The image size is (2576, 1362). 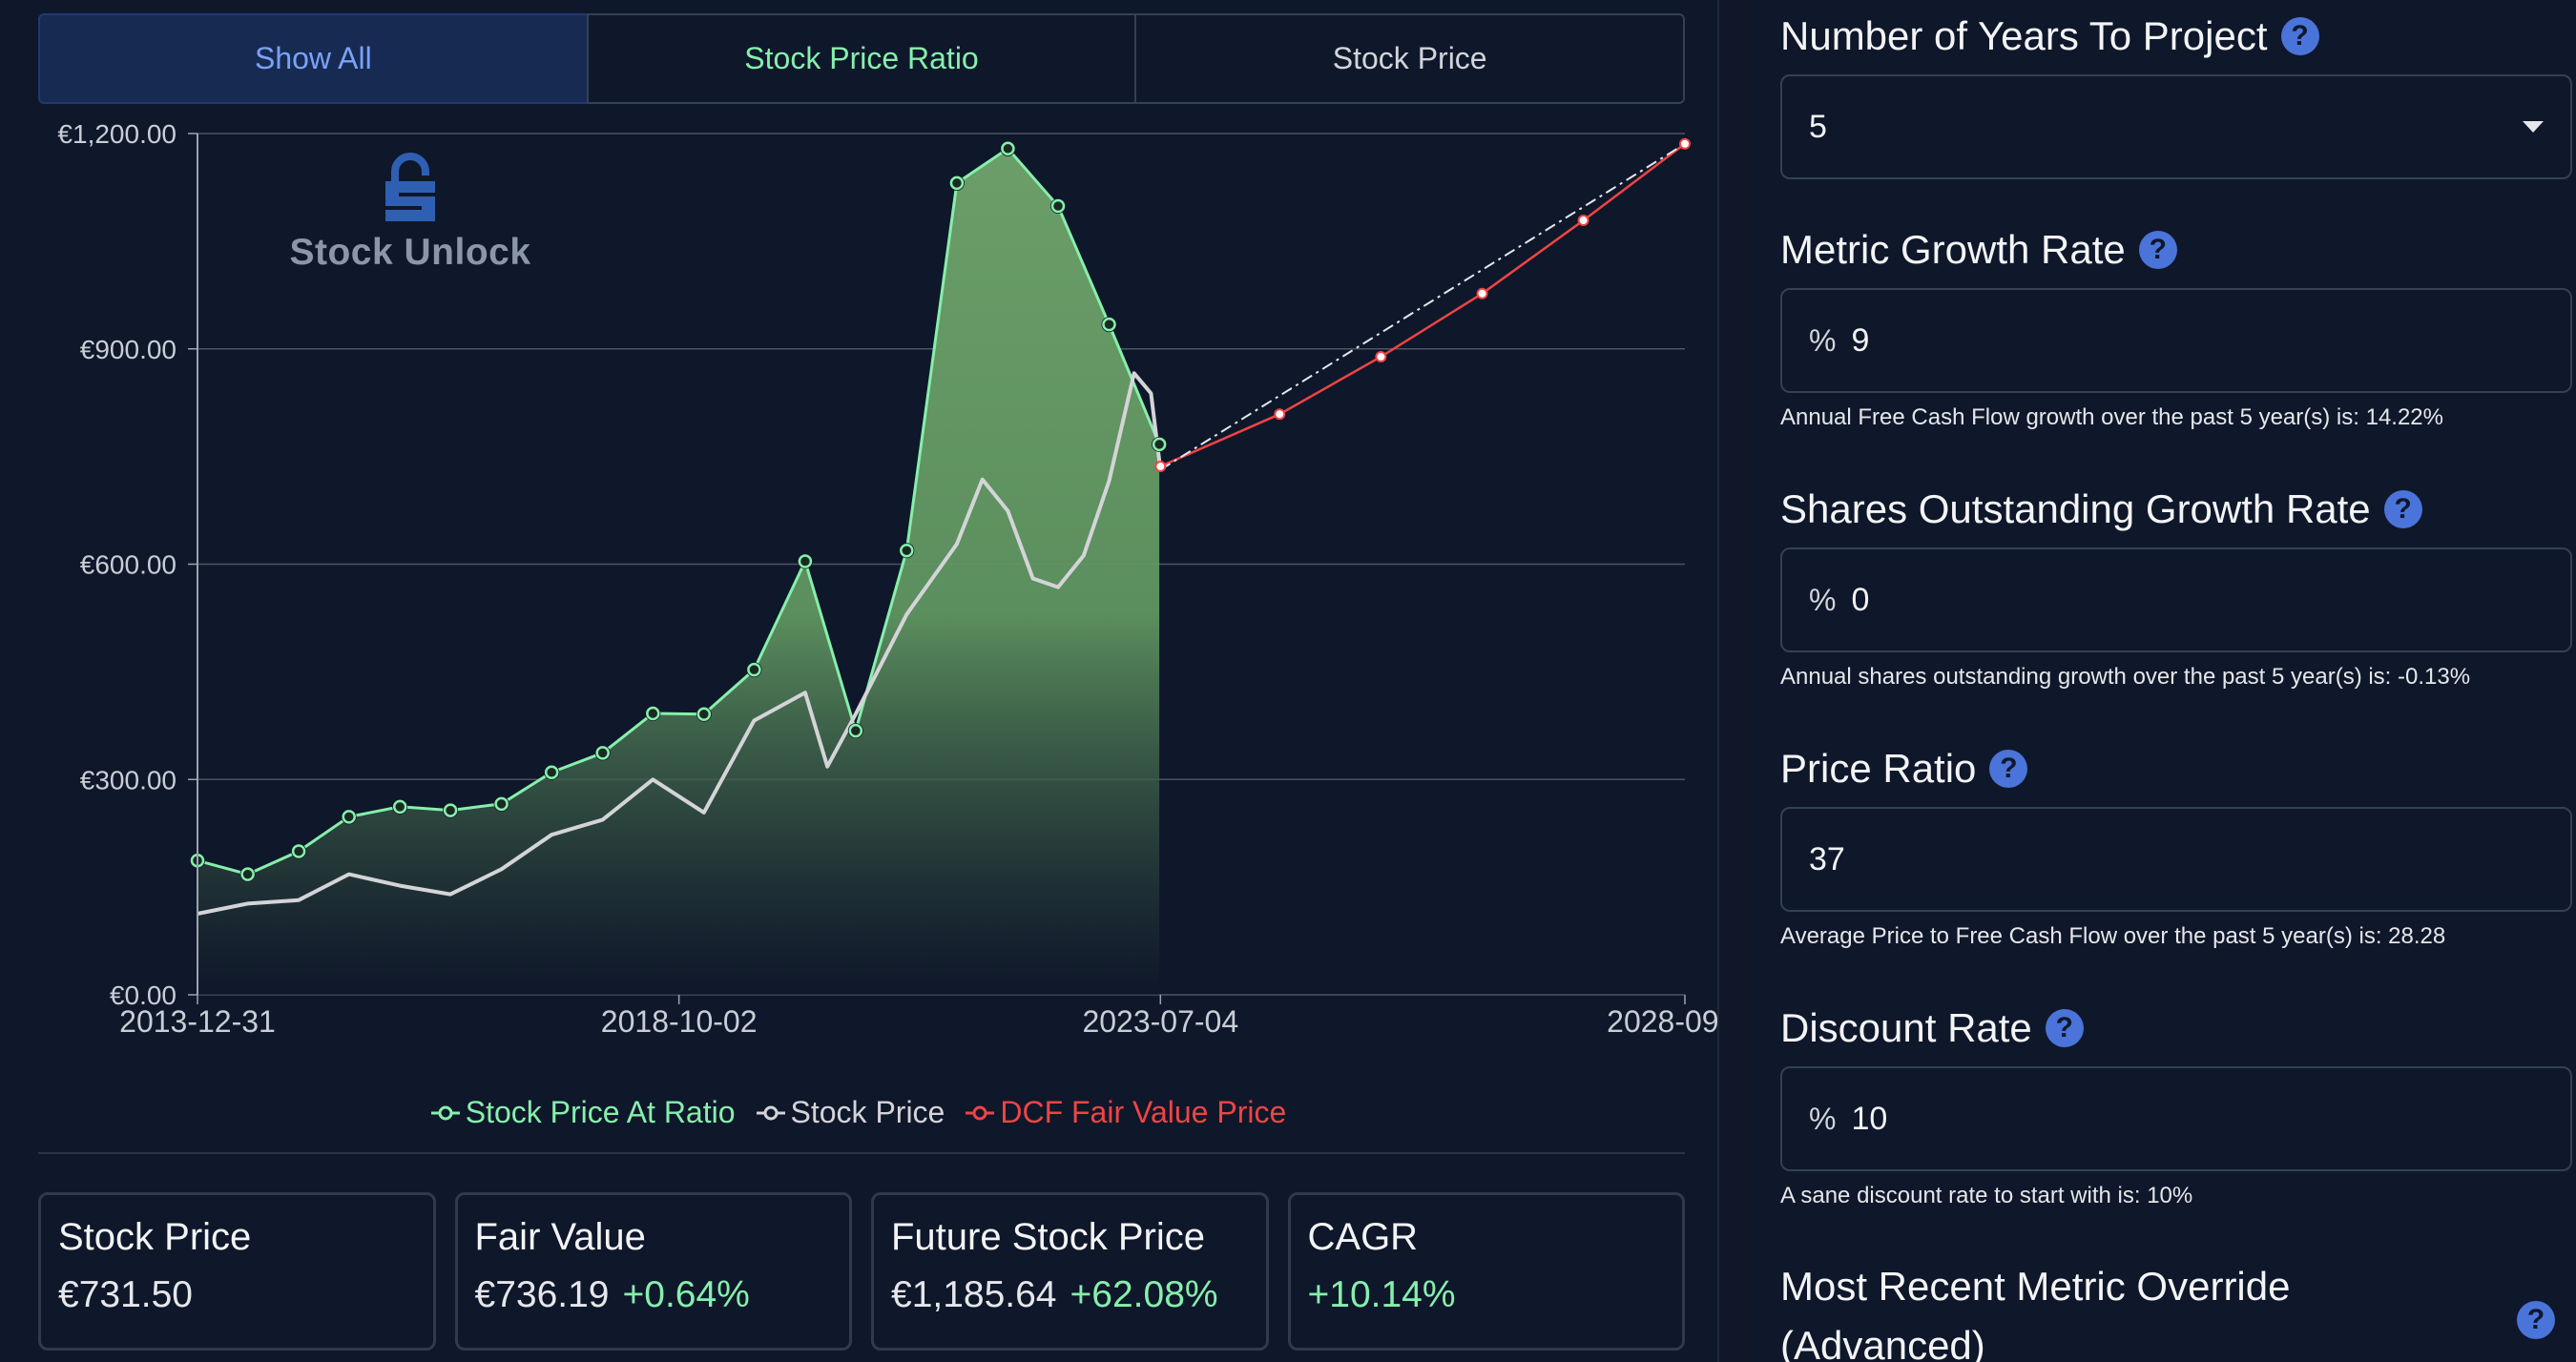 What do you see at coordinates (410, 187) in the screenshot?
I see `lock-logo-icon` at bounding box center [410, 187].